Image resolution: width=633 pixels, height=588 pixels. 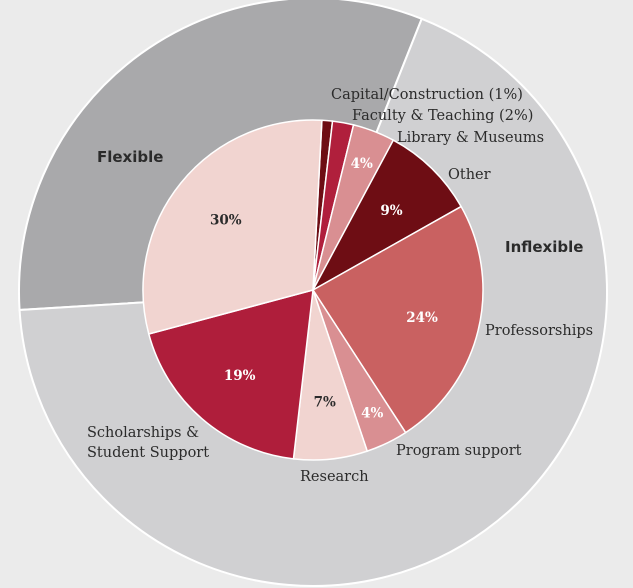 What do you see at coordinates (391, 211) in the screenshot?
I see `value-label-other: 9%` at bounding box center [391, 211].